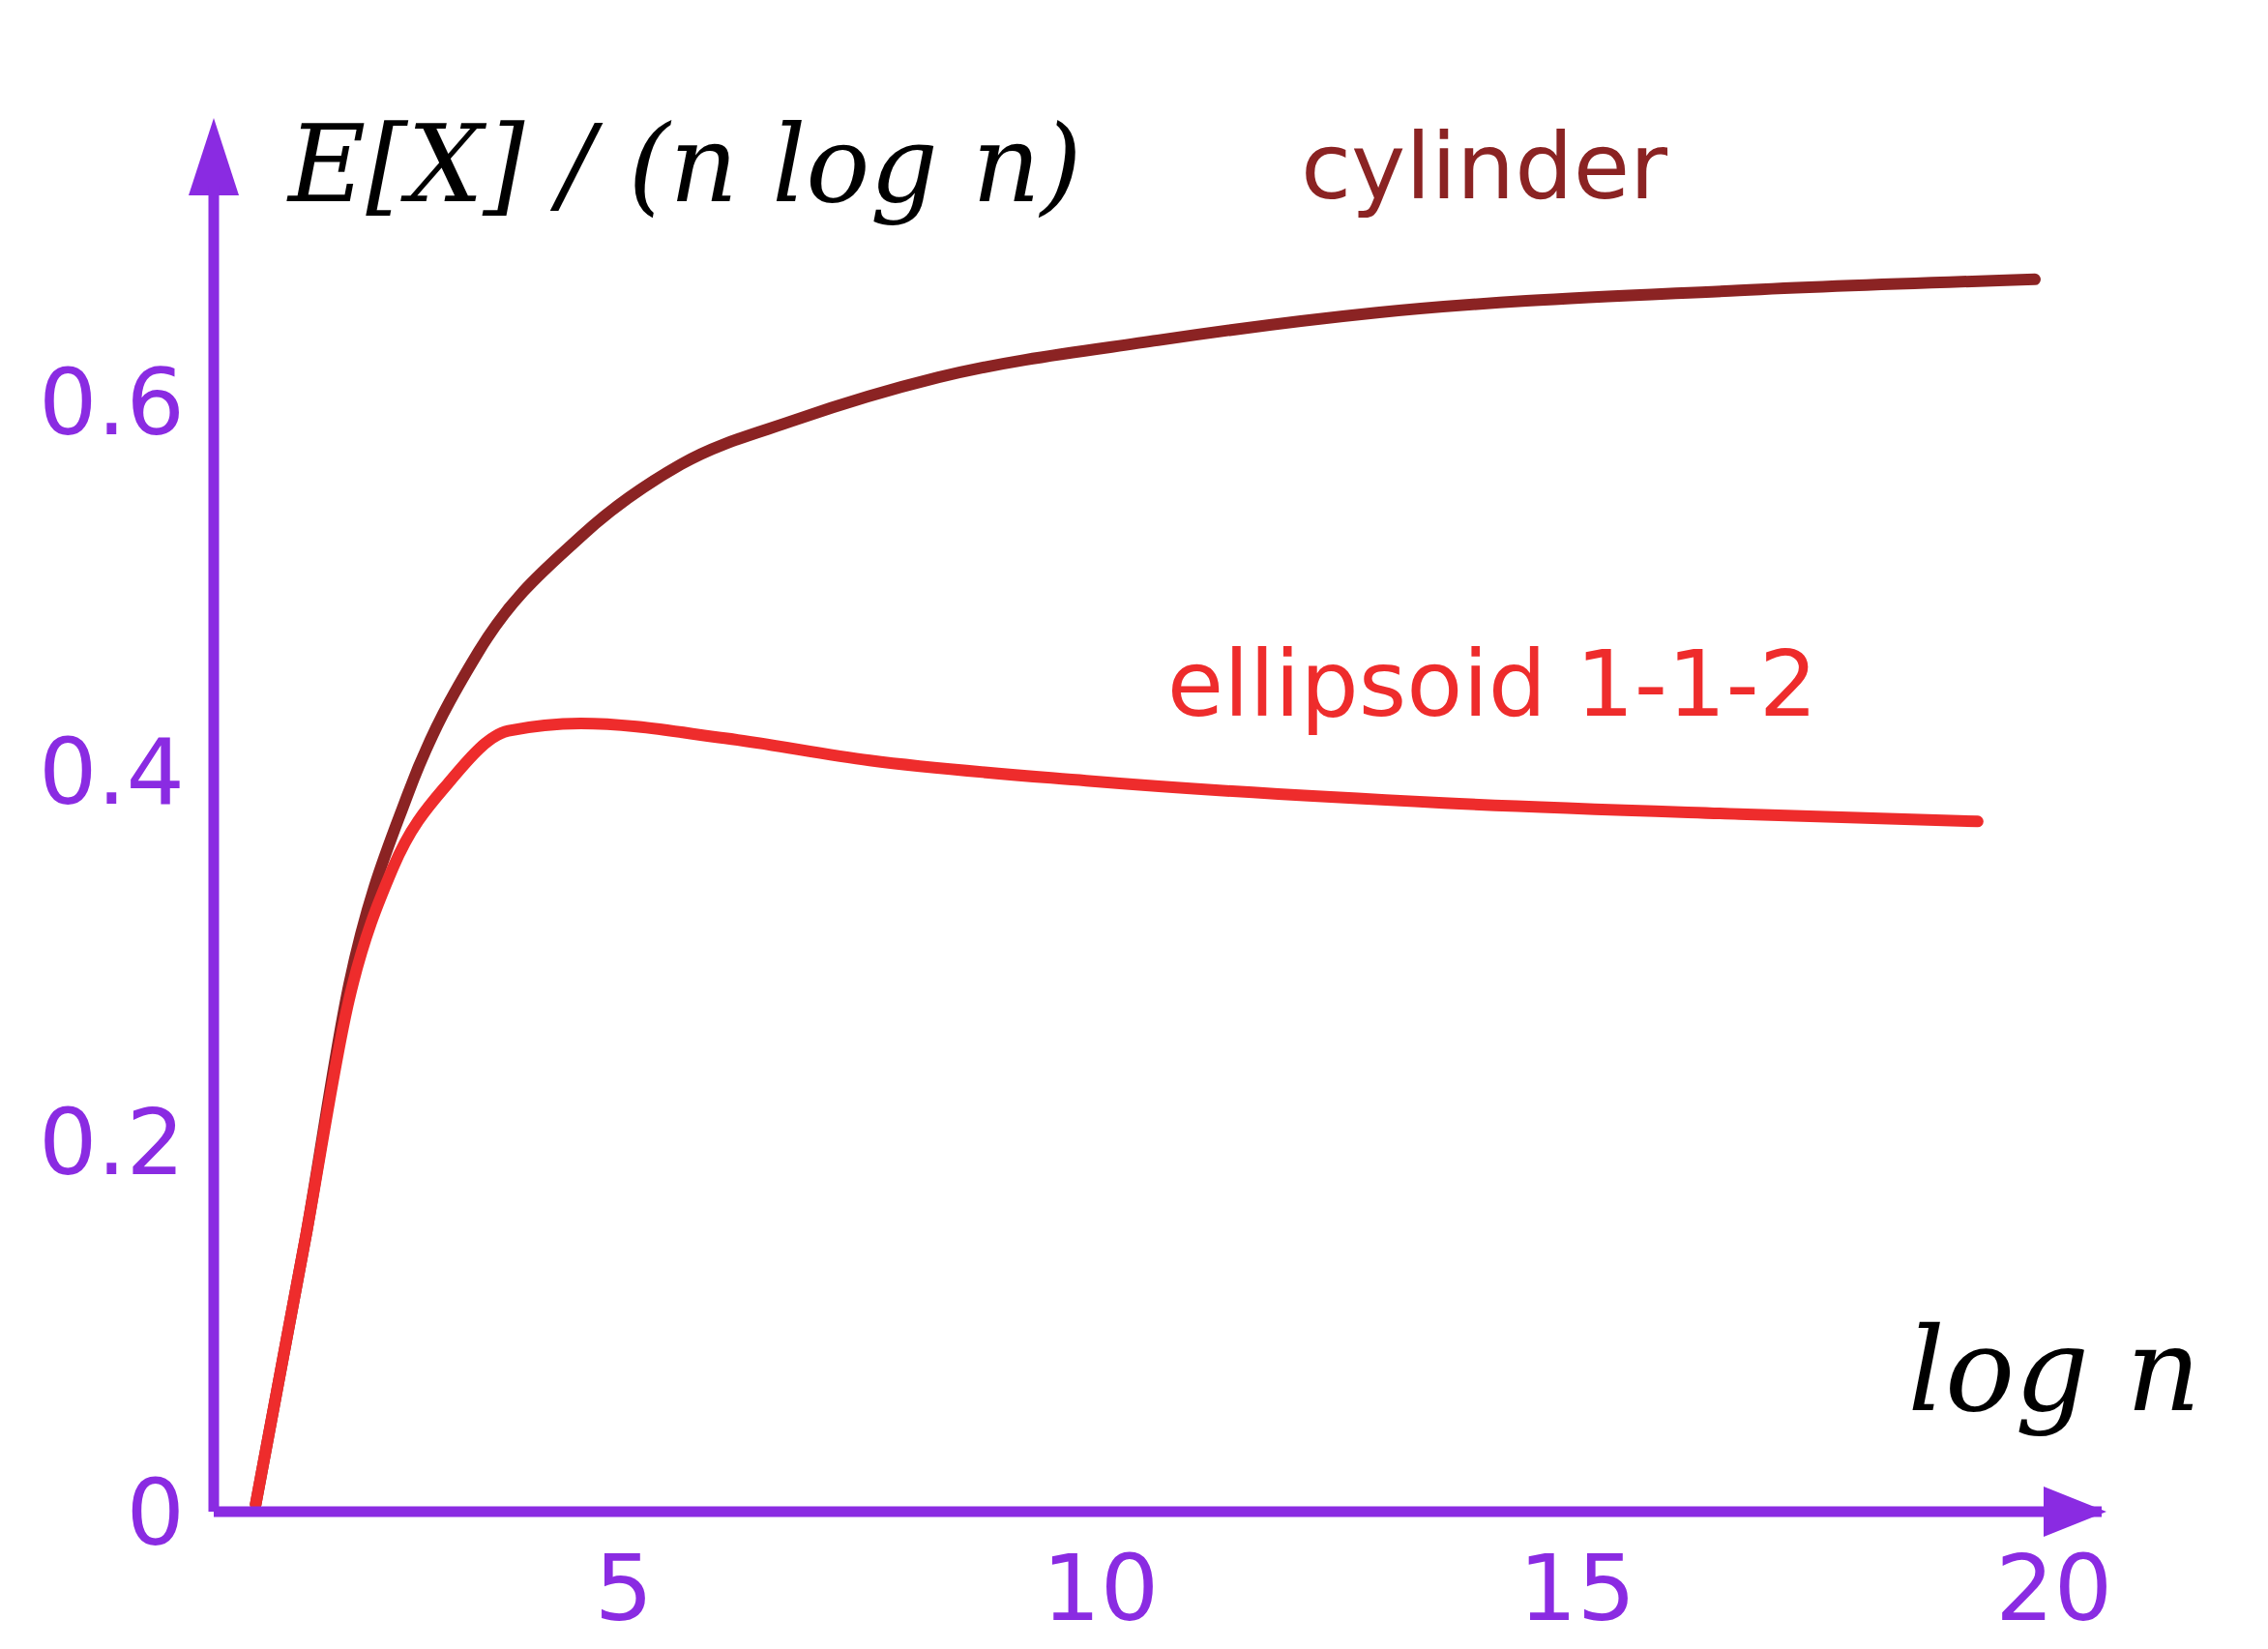 This screenshot has width=2268, height=1649. What do you see at coordinates (111, 1142) in the screenshot?
I see `y-tick-label: 0.2` at bounding box center [111, 1142].